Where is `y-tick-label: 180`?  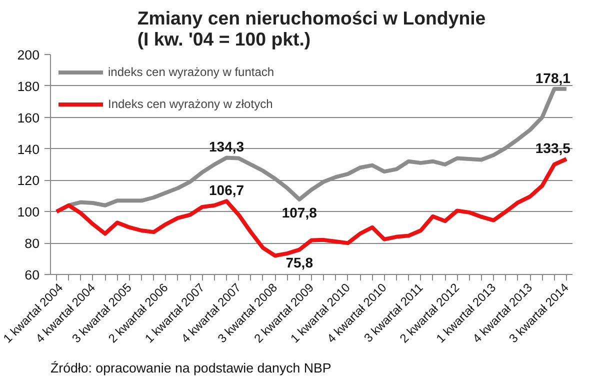 y-tick-label: 180 is located at coordinates (28, 86).